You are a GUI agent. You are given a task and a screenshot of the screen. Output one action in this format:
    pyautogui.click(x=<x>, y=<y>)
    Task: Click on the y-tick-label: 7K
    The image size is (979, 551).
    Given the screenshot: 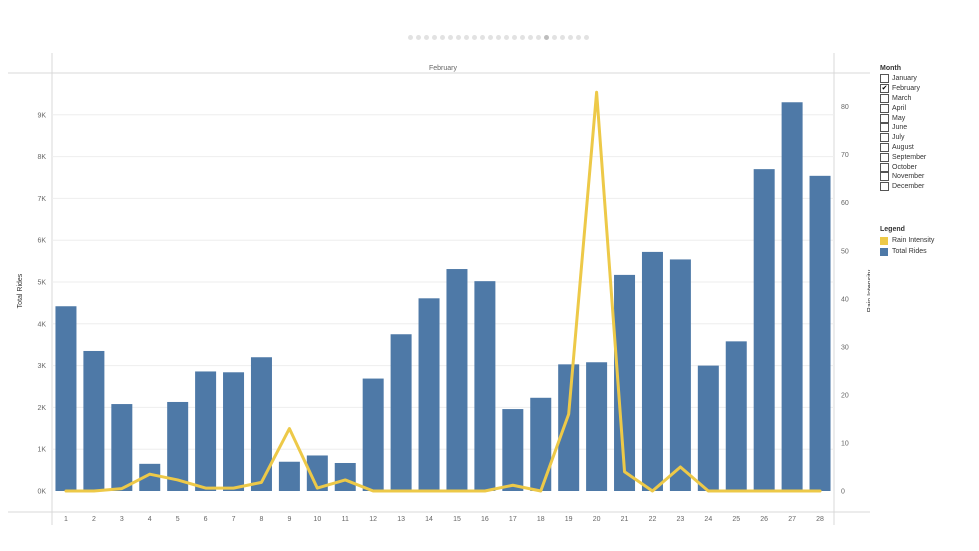 What is the action you would take?
    pyautogui.click(x=41, y=199)
    